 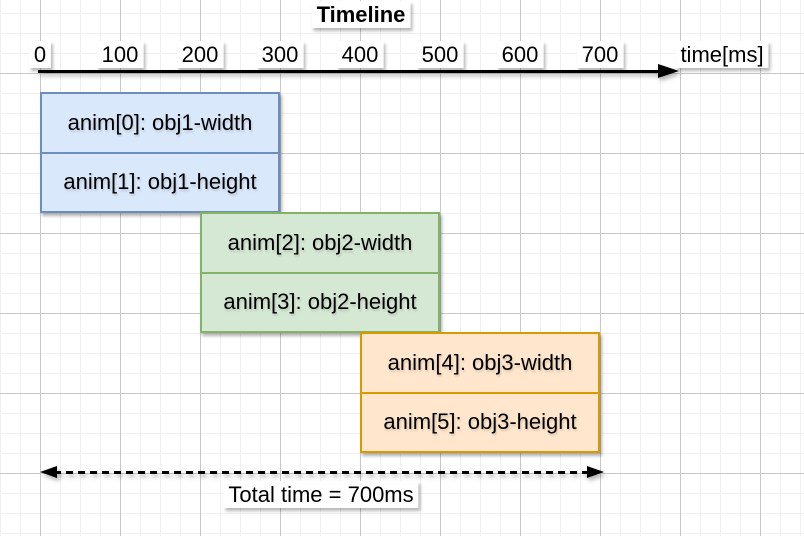 I want to click on arrowhead-right-icon, so click(x=595, y=472).